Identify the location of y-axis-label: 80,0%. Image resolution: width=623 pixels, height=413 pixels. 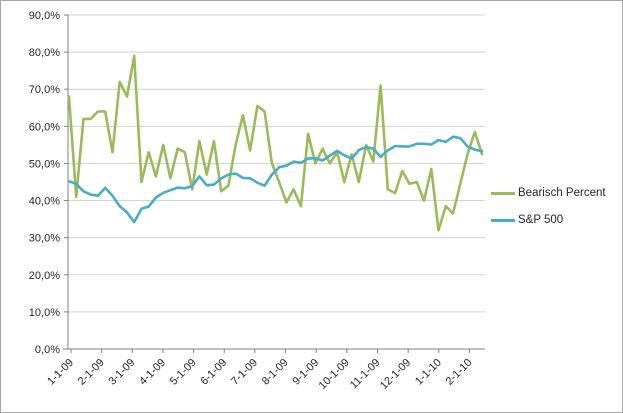
(44, 53).